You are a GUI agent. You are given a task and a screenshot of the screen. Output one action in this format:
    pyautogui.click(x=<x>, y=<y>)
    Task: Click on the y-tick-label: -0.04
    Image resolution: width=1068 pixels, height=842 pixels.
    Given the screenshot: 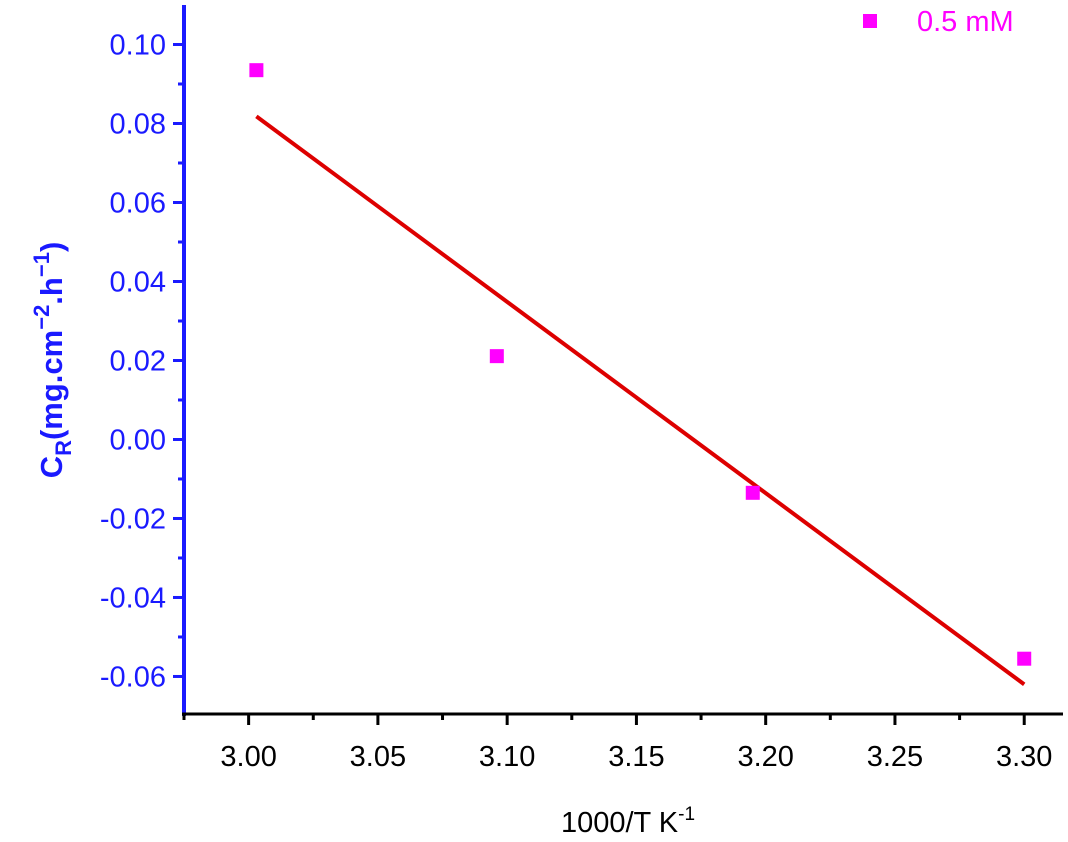 What is the action you would take?
    pyautogui.click(x=133, y=598)
    